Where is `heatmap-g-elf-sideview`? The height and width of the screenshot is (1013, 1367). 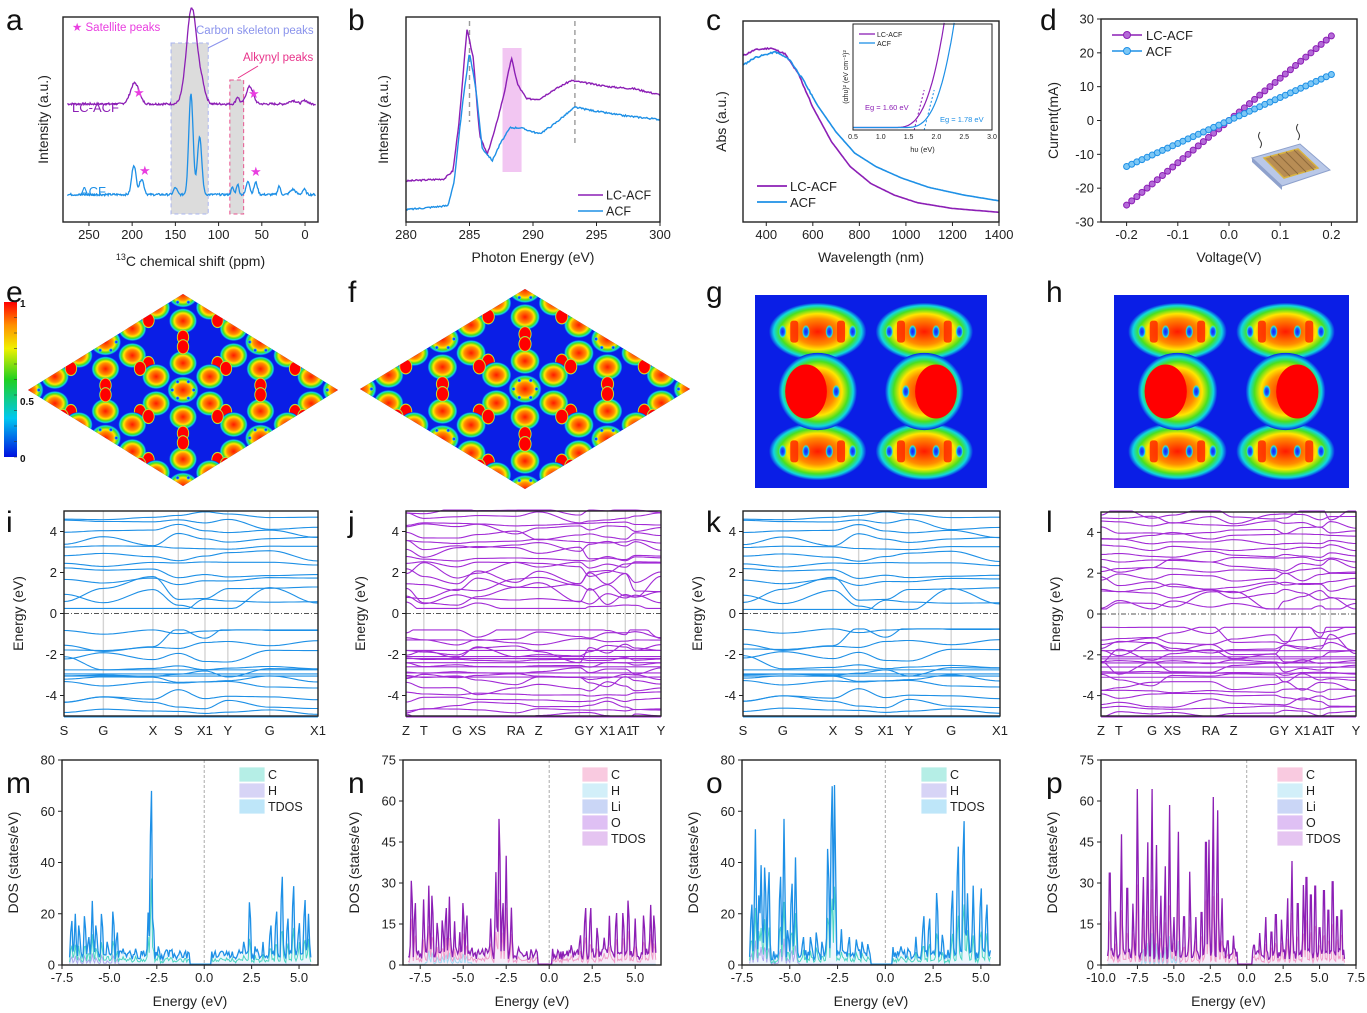 heatmap-g-elf-sideview is located at coordinates (871, 391).